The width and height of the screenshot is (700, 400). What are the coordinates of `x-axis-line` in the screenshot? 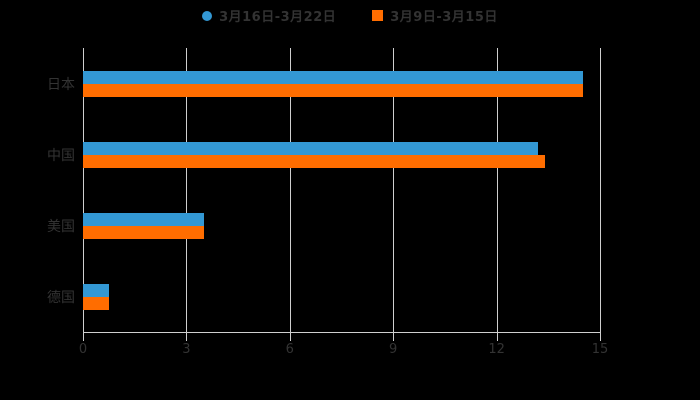 It's located at (341, 332).